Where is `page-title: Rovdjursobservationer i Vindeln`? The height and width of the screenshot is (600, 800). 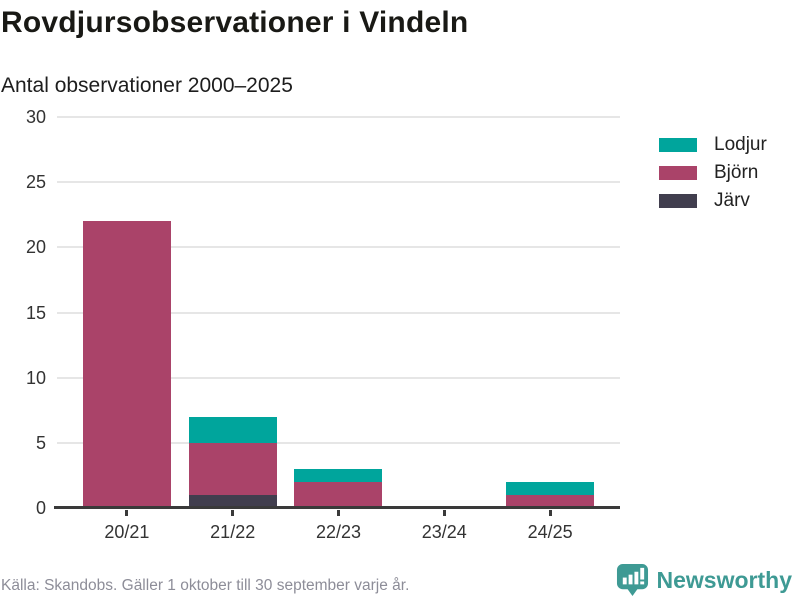
page-title: Rovdjursobservationer i Vindeln is located at coordinates (235, 22).